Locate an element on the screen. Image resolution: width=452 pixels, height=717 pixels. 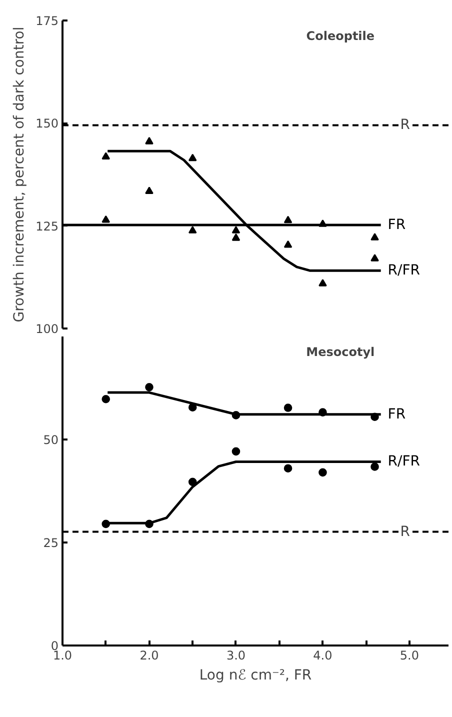
y-tick-label: 150 is located at coordinates (47, 123).